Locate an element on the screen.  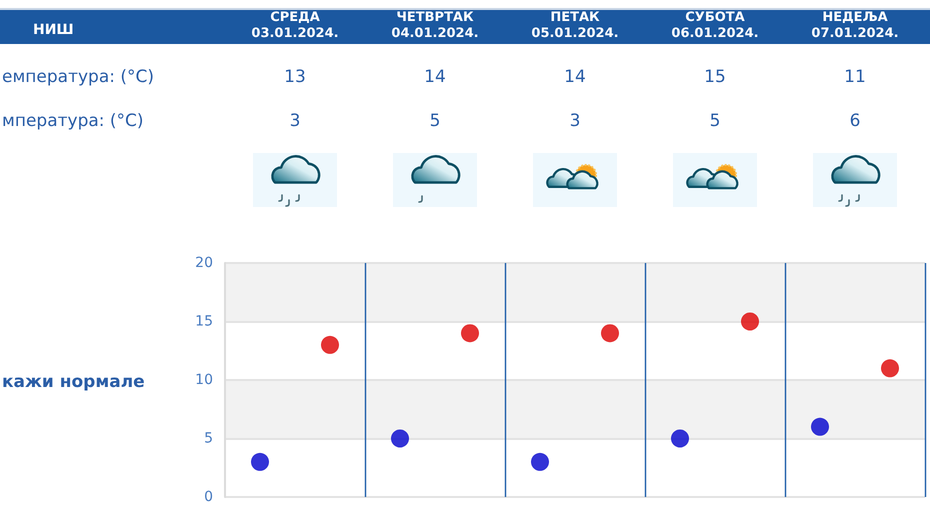
text: кажи нормале is located at coordinates (73, 382).